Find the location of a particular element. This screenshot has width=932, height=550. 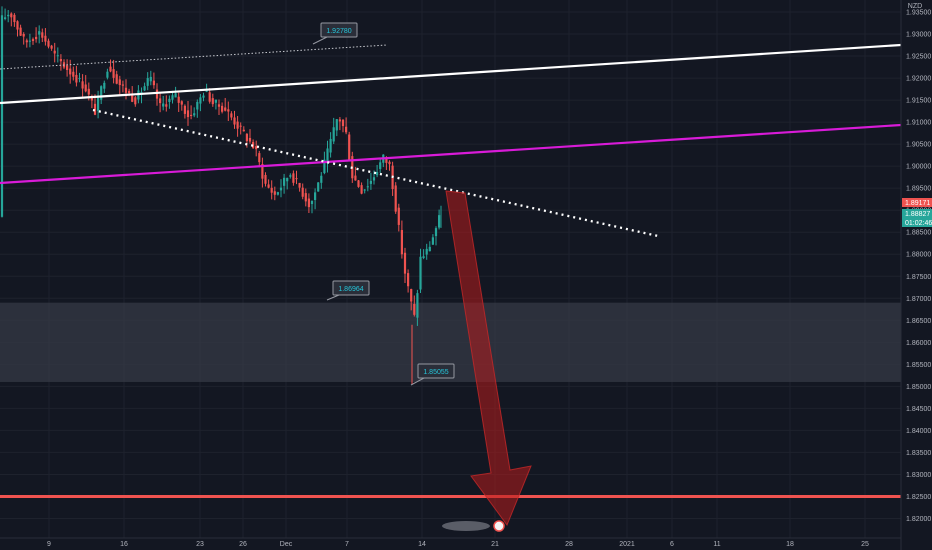

white-trendline is located at coordinates (451, 74).